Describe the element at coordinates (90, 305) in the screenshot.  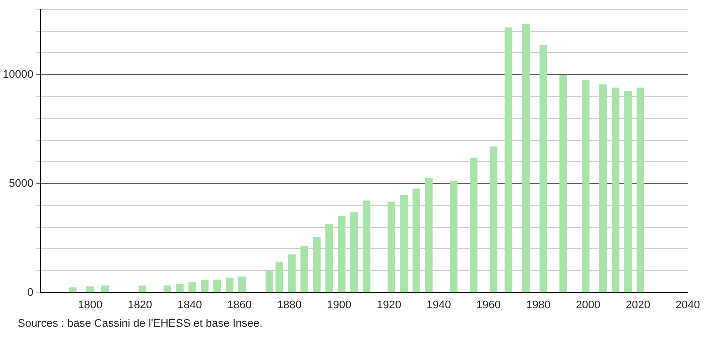
I see `x-tick-label: 1800` at that location.